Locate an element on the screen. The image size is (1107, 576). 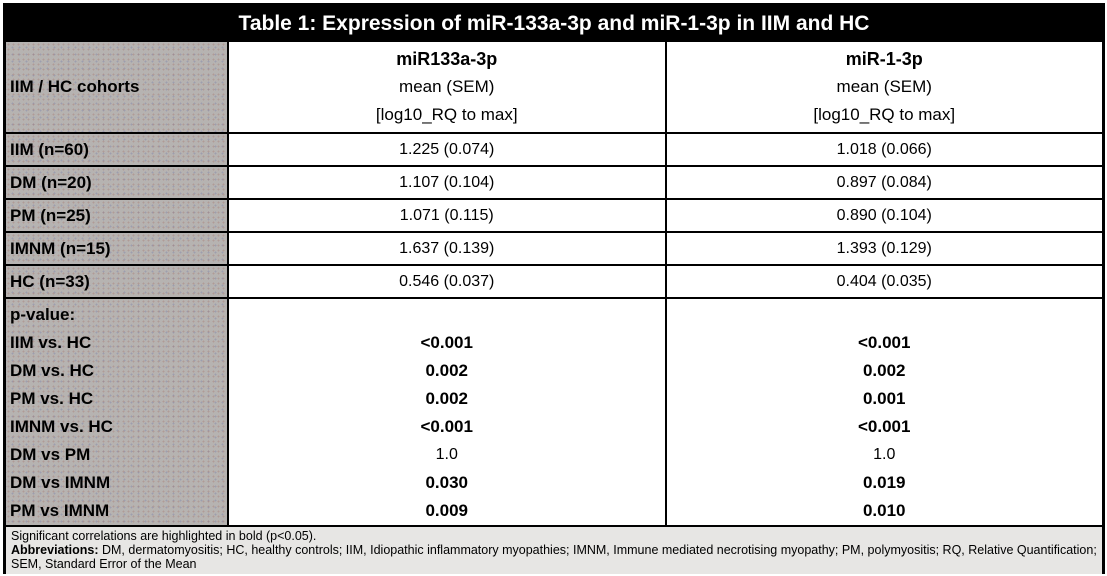
value-mir1: 0.897 (0.084) is located at coordinates (884, 182).